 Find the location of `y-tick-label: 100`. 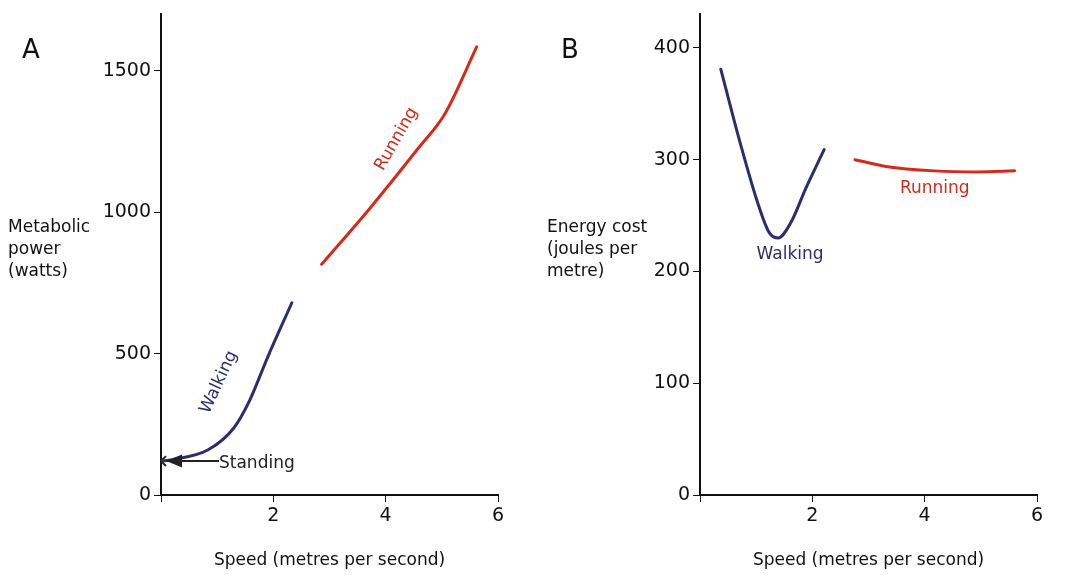

y-tick-label: 100 is located at coordinates (671, 381).